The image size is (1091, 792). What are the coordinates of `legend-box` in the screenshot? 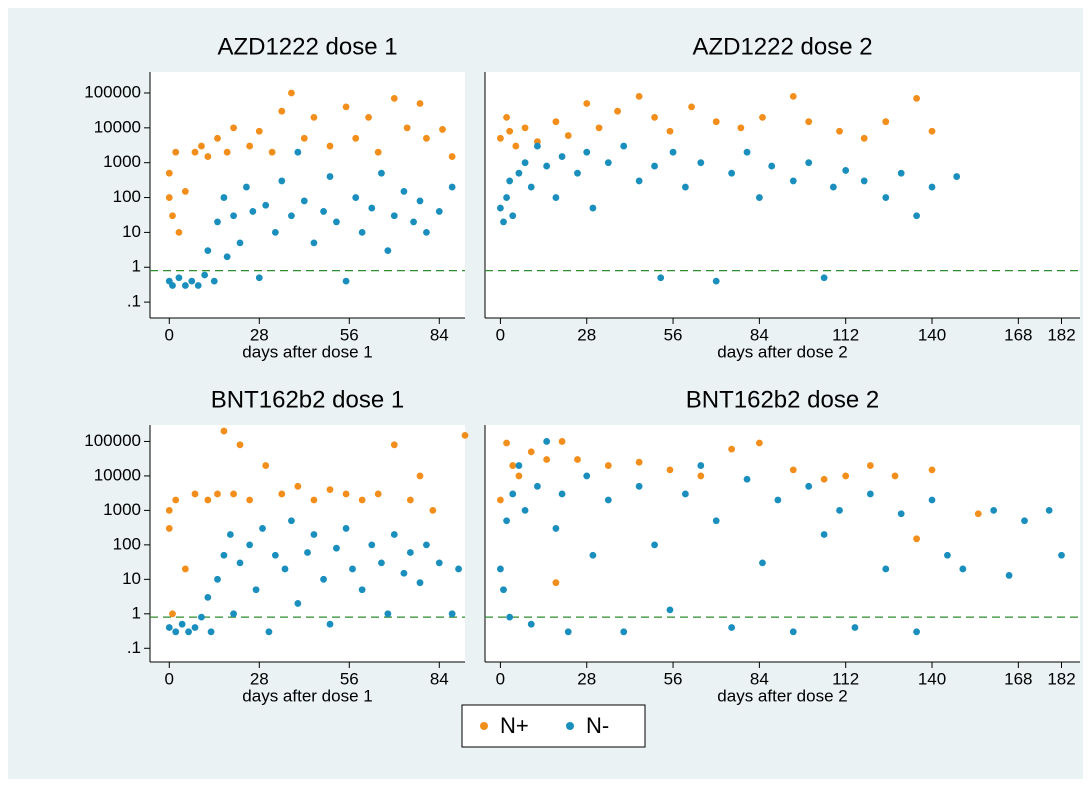 It's located at (553, 726).